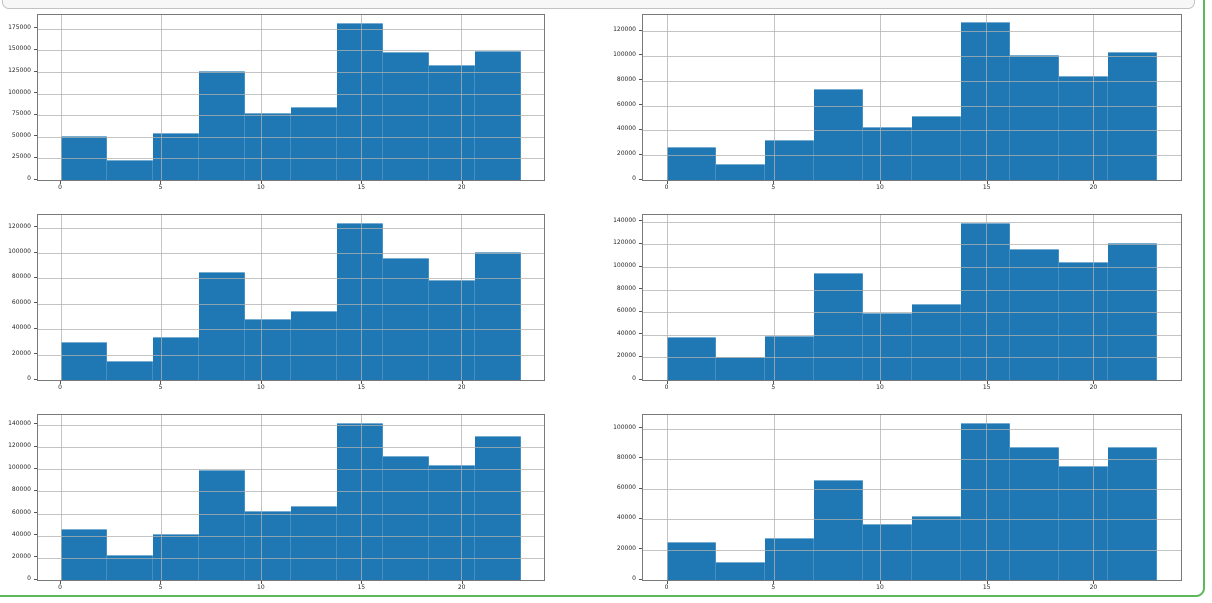  What do you see at coordinates (626, 518) in the screenshot?
I see `y-tick-label: 40000` at bounding box center [626, 518].